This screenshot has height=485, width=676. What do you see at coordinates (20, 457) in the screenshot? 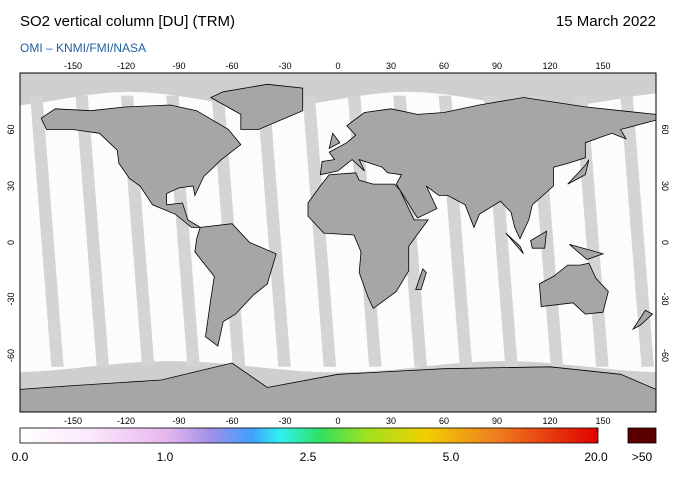
I see `colorbar-label: 0.0` at bounding box center [20, 457].